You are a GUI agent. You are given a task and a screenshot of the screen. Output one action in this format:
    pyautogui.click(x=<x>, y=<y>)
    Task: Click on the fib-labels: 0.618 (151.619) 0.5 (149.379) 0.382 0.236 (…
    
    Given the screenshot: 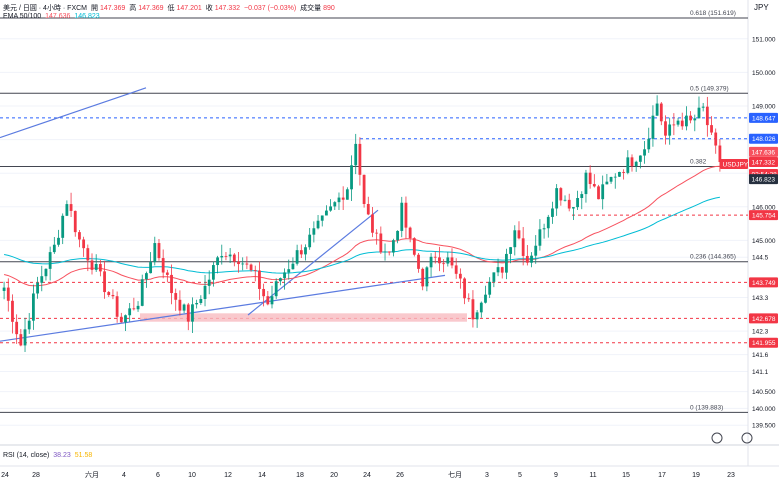 What is the action you would take?
    pyautogui.click(x=713, y=210)
    